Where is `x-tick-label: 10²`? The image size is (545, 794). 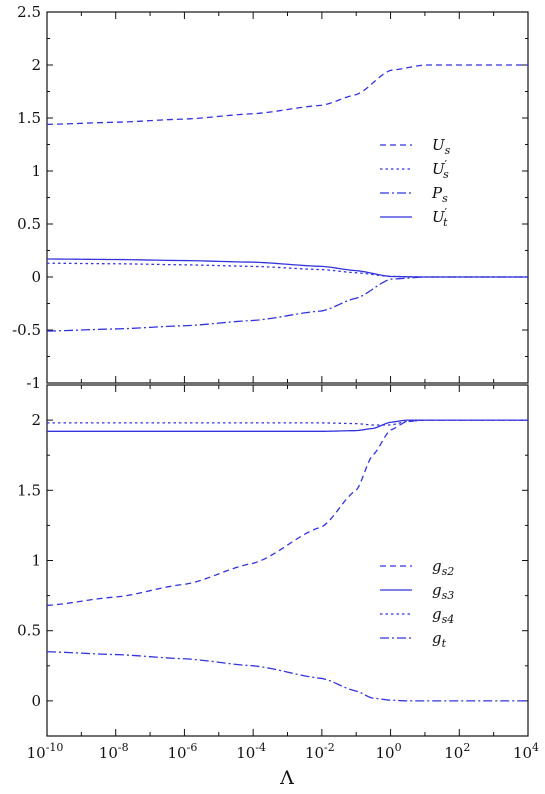 x-tick-label: 10² is located at coordinates (457, 751).